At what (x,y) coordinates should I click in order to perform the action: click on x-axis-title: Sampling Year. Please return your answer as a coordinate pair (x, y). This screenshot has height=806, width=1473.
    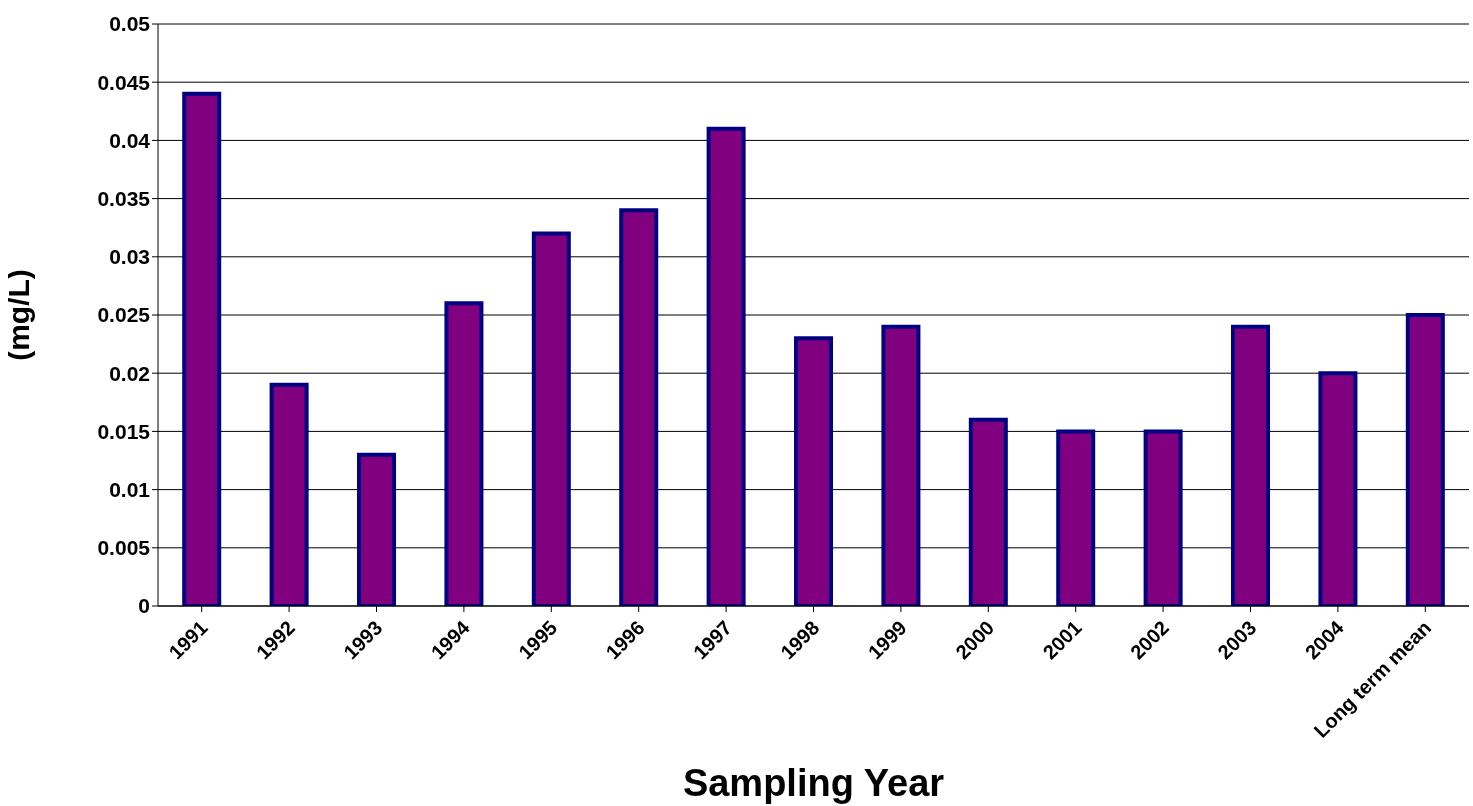
    Looking at the image, I should click on (813, 783).